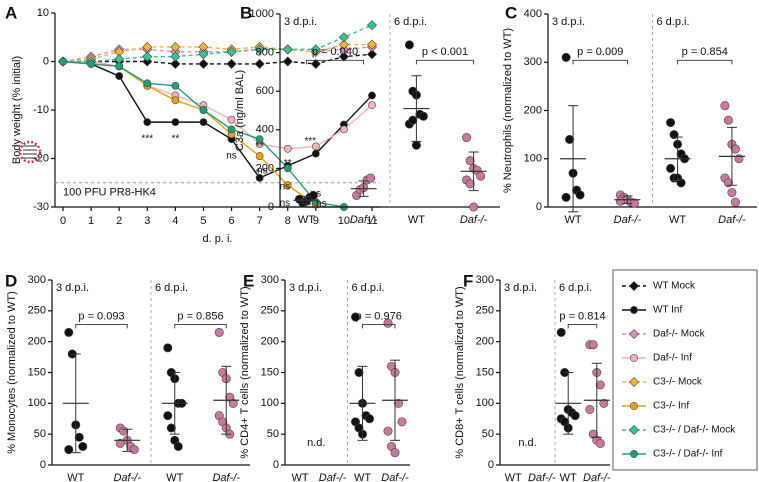 The height and width of the screenshot is (482, 759). Describe the element at coordinates (265, 53) in the screenshot. I see `y-tick-label: 800` at that location.